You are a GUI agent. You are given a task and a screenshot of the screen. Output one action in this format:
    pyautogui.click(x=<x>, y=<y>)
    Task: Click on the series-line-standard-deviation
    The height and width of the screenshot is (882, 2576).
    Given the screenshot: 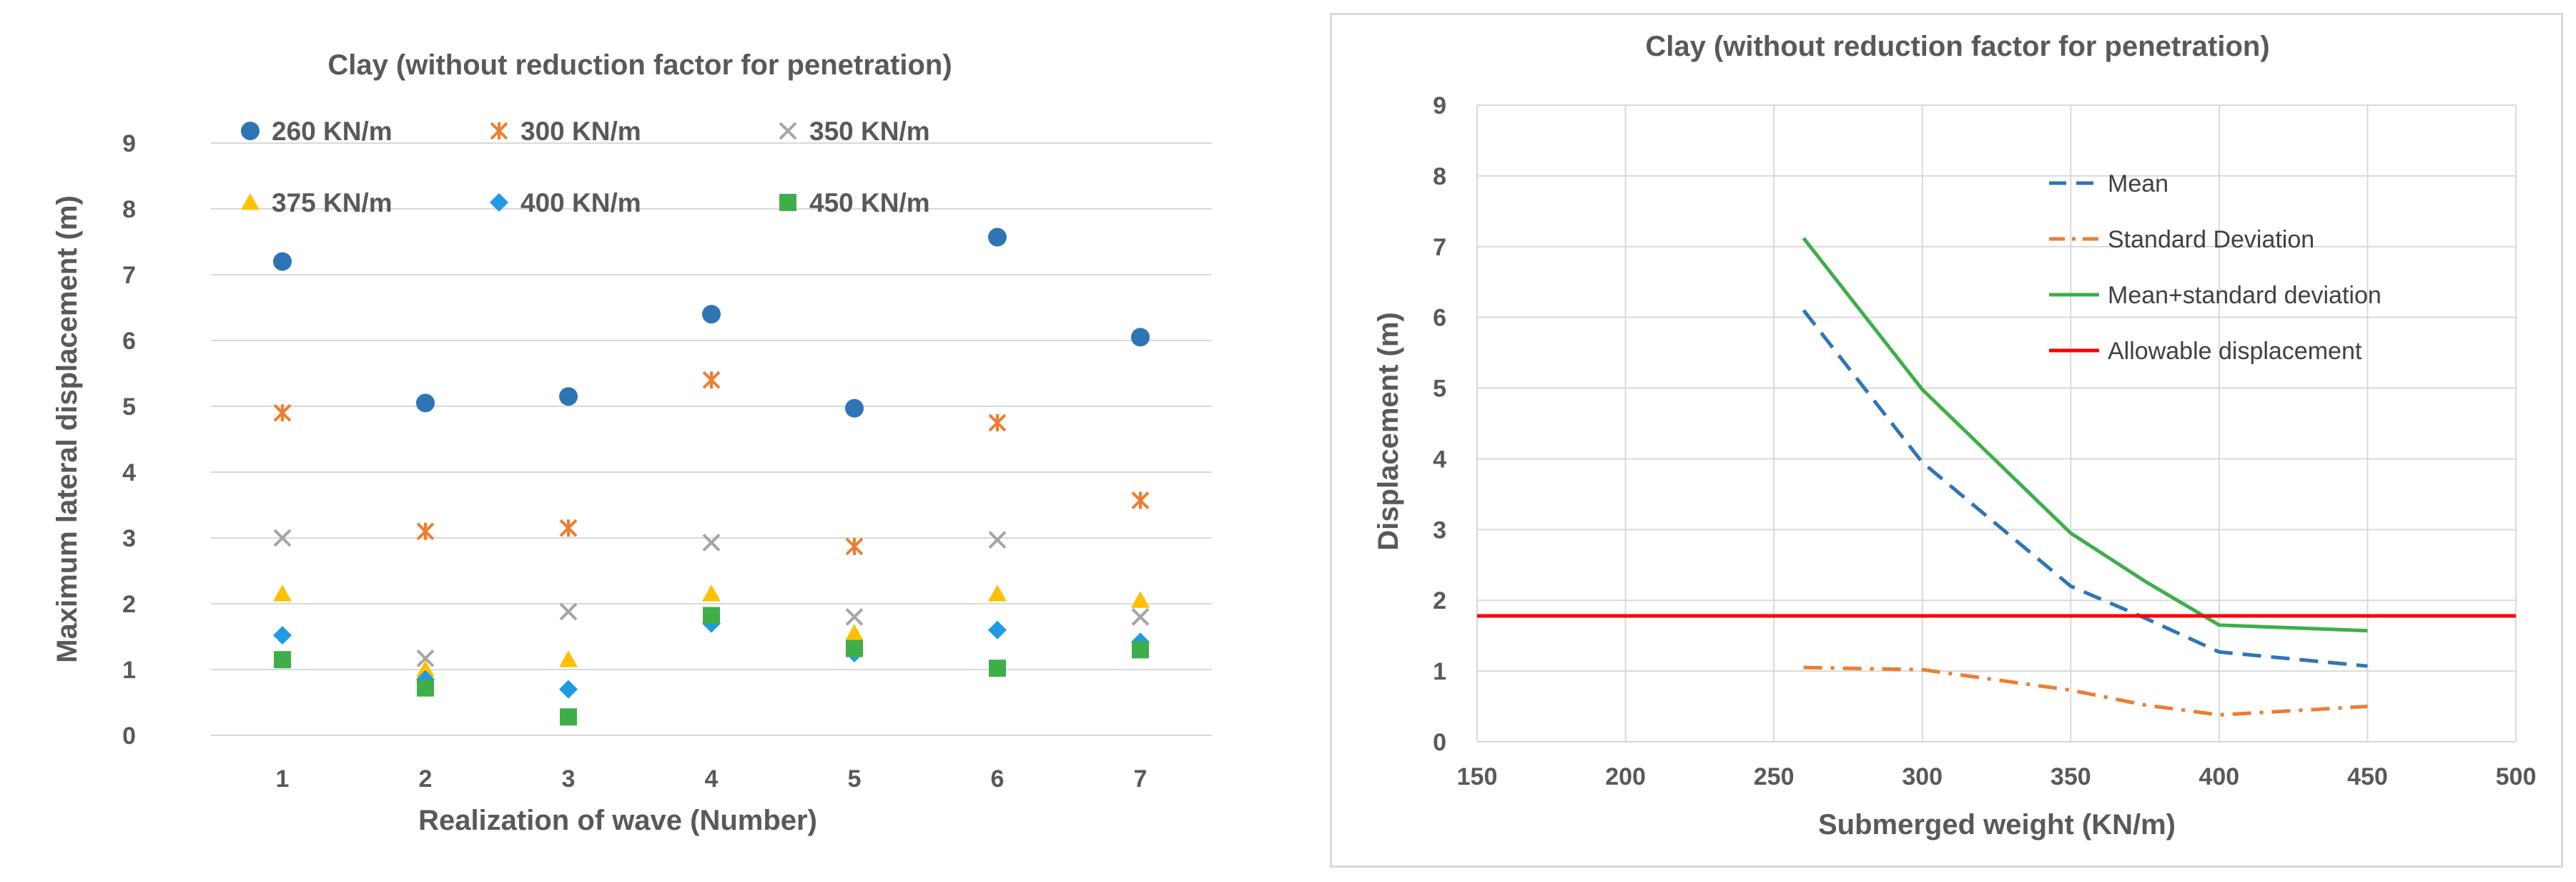 What is the action you would take?
    pyautogui.click(x=2085, y=691)
    